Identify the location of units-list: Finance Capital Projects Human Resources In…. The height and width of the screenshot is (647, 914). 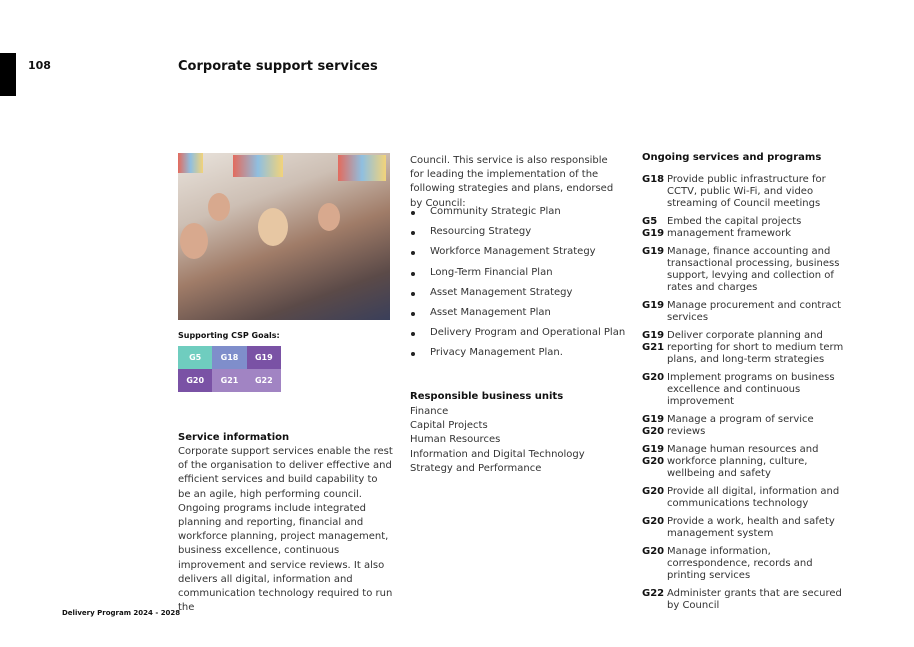
(497, 440).